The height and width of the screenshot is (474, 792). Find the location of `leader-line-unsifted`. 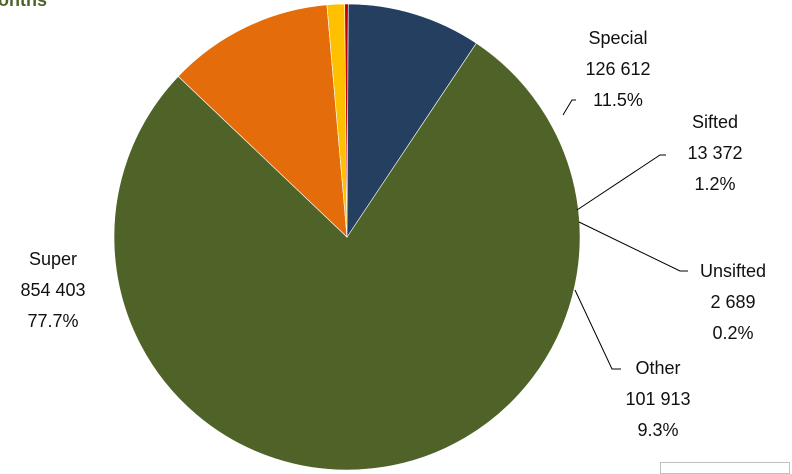

leader-line-unsifted is located at coordinates (633, 246).